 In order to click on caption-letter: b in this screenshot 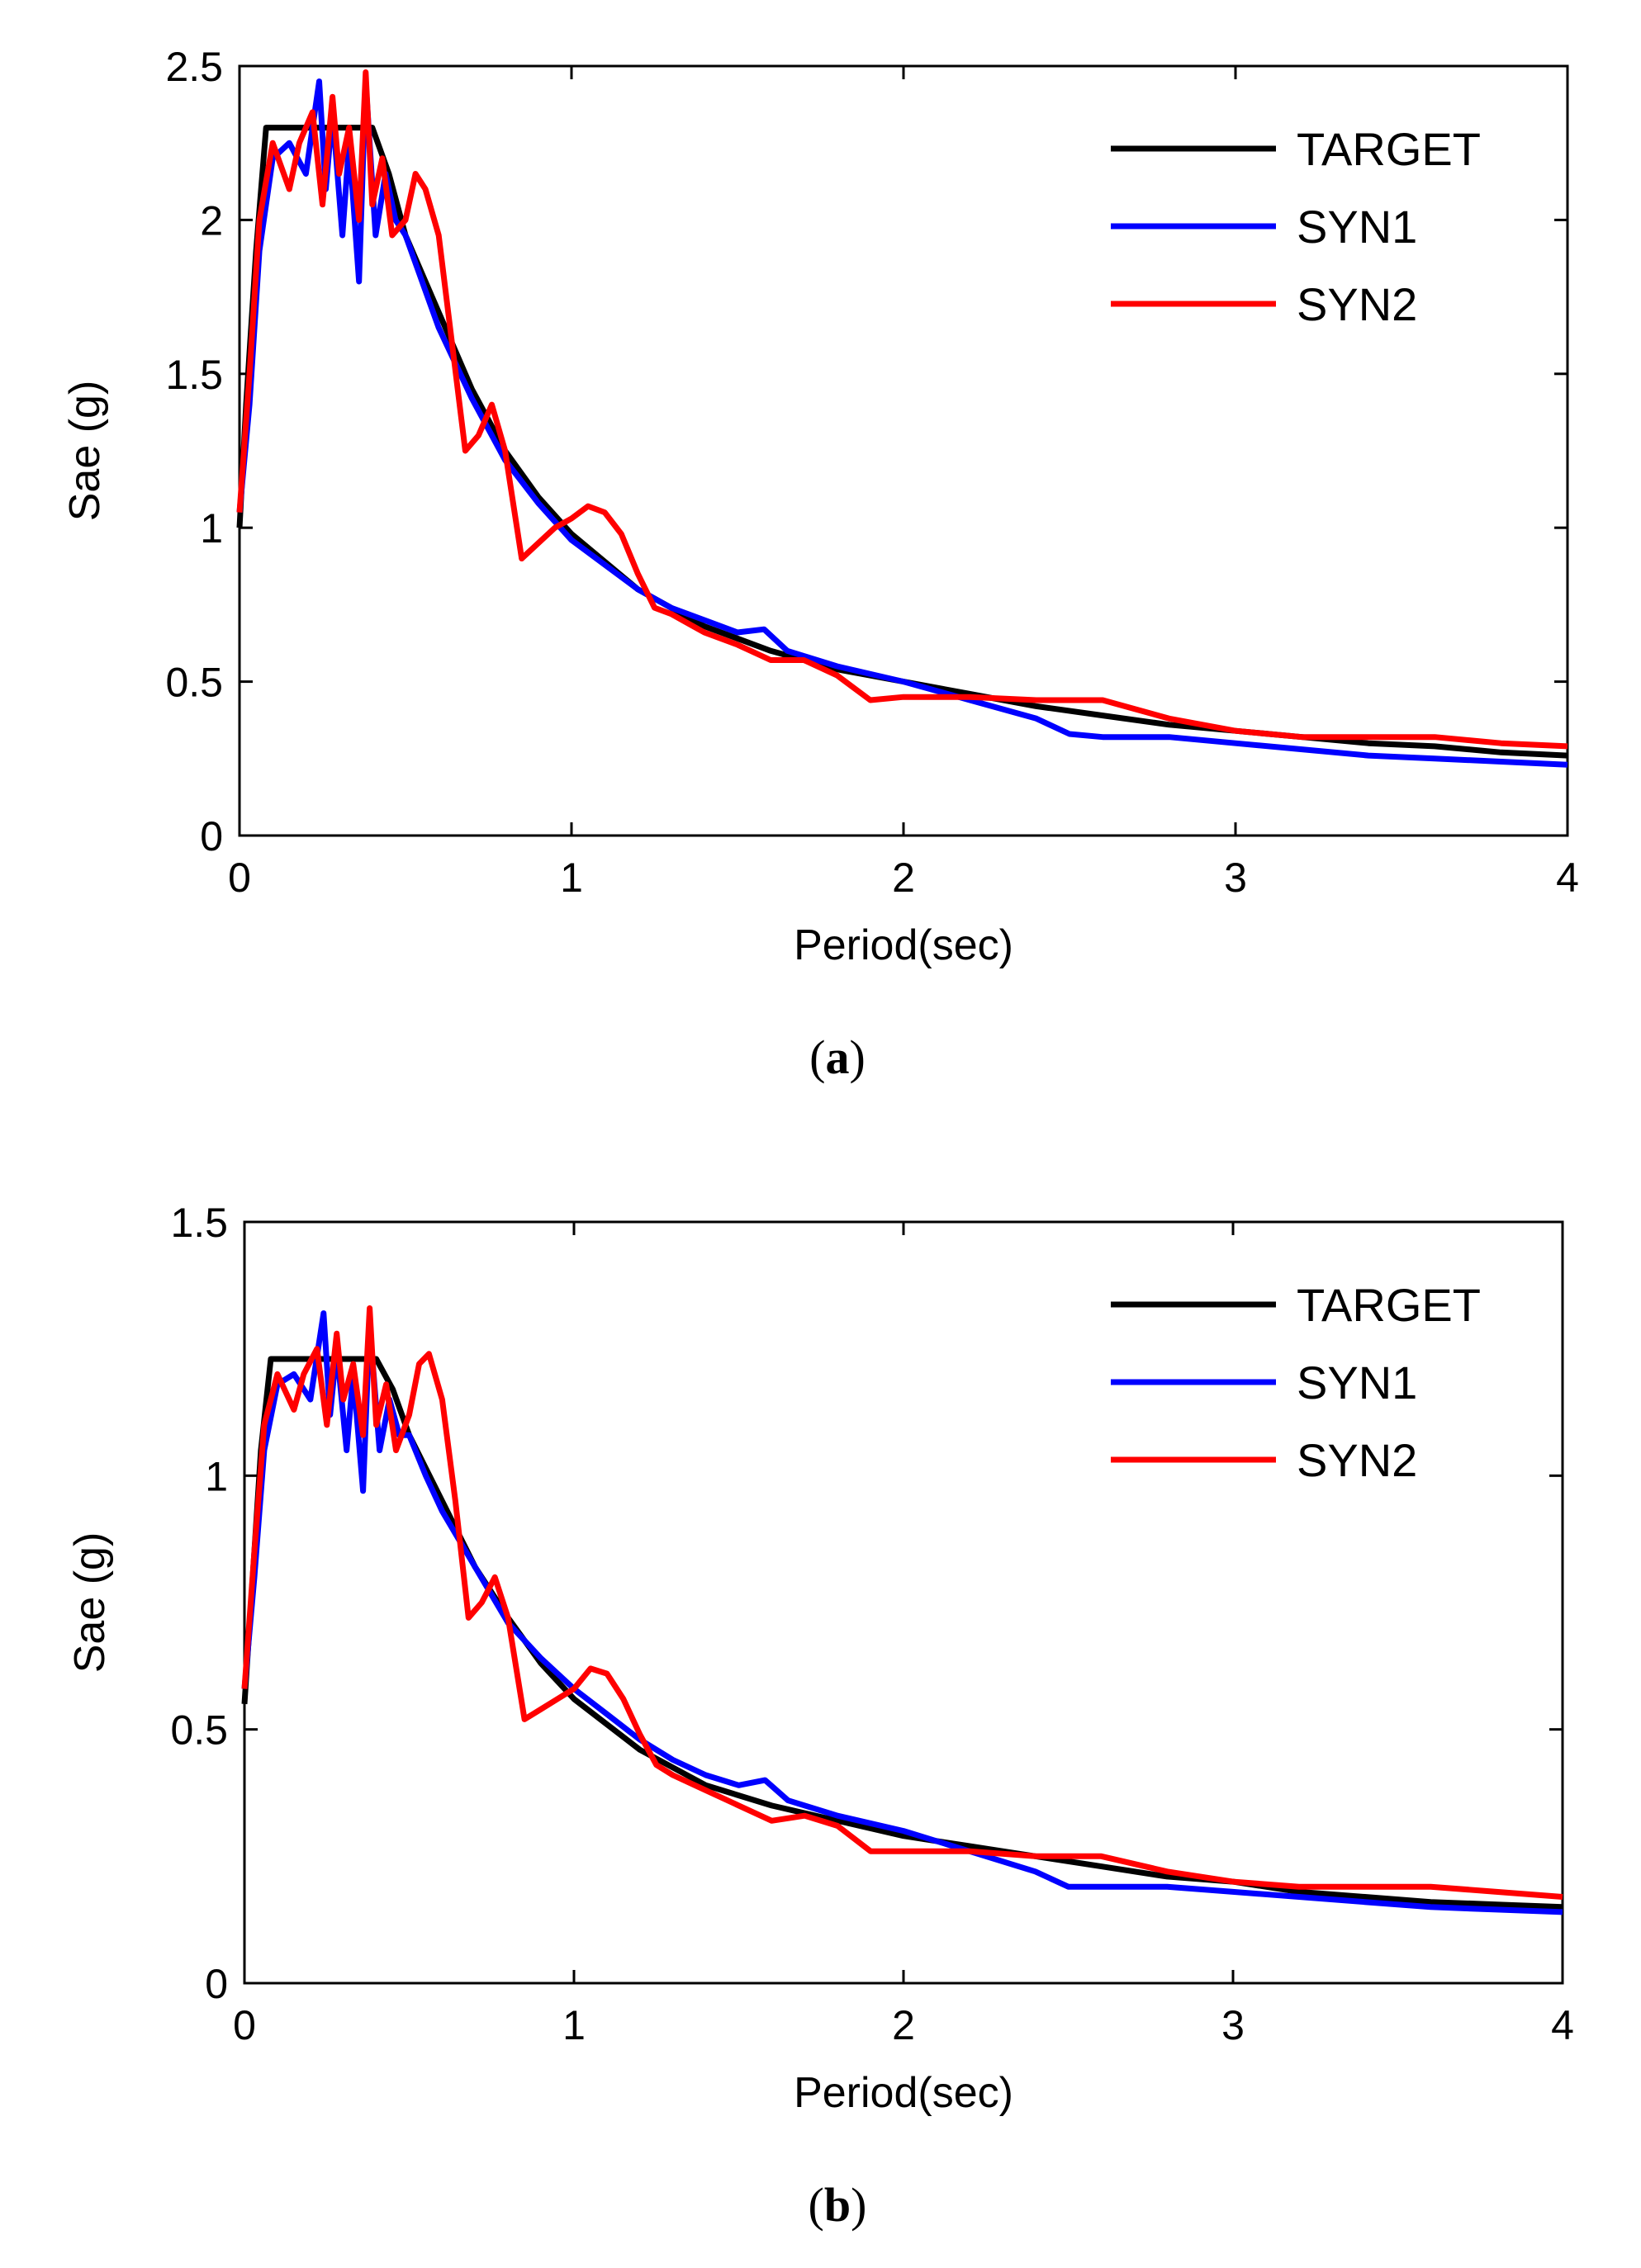, I will do `click(837, 2205)`.